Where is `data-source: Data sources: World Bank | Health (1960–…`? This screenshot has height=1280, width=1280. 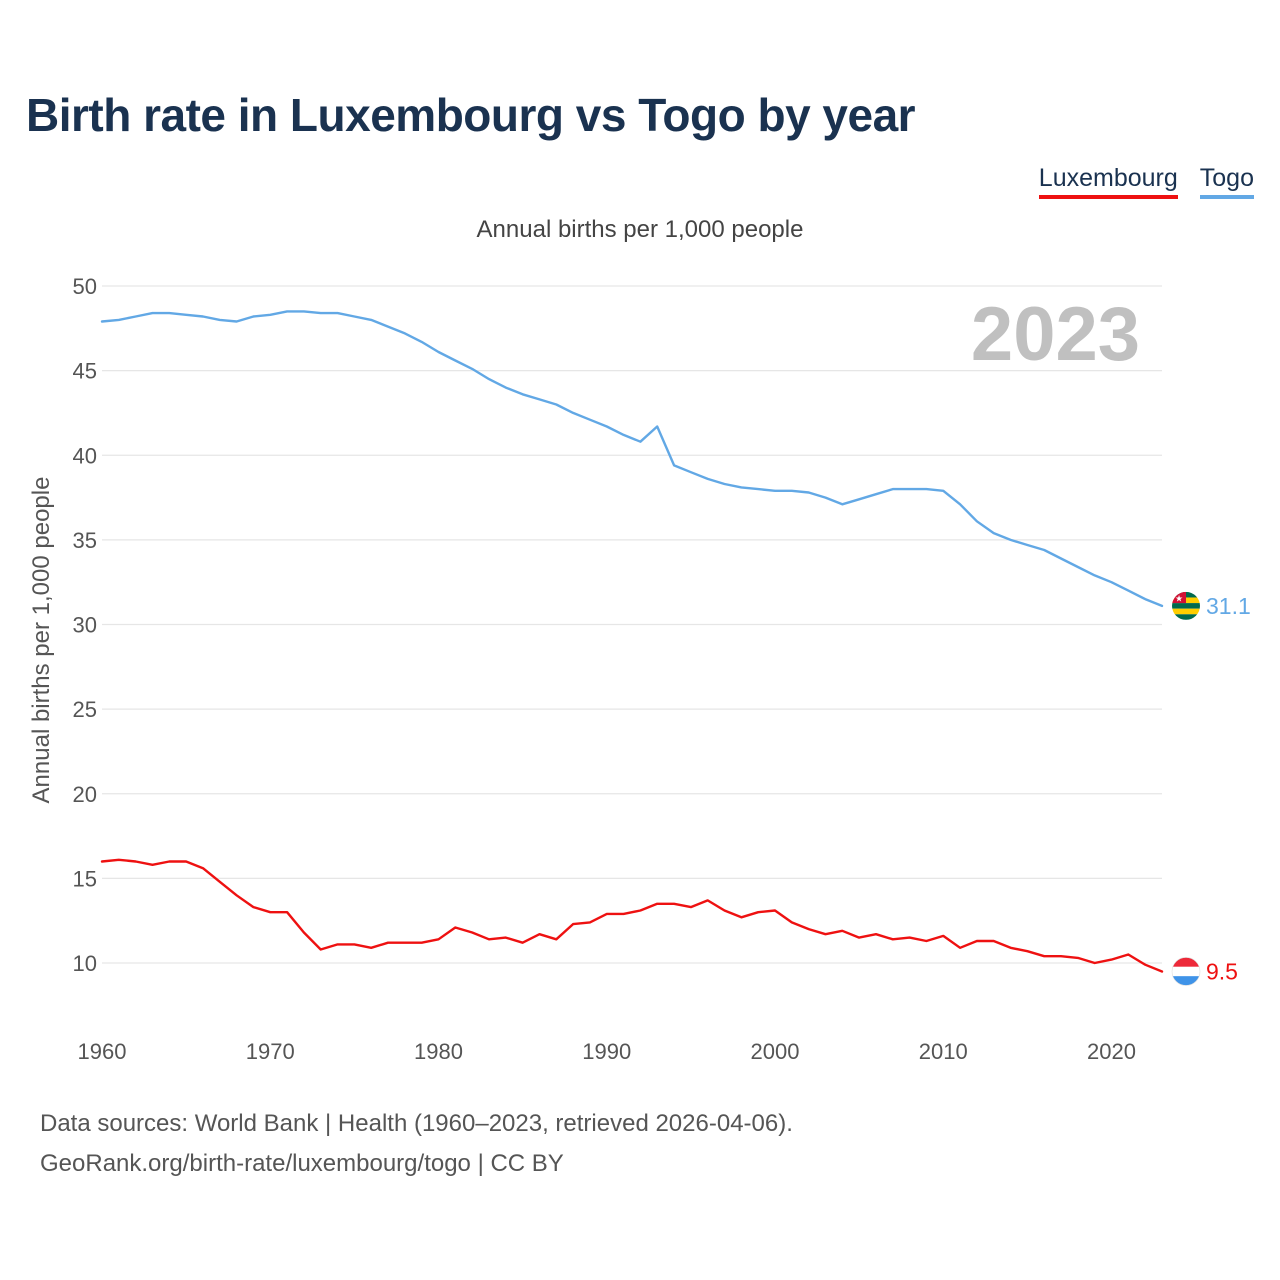 data-source: Data sources: World Bank | Health (1960–… is located at coordinates (416, 1144).